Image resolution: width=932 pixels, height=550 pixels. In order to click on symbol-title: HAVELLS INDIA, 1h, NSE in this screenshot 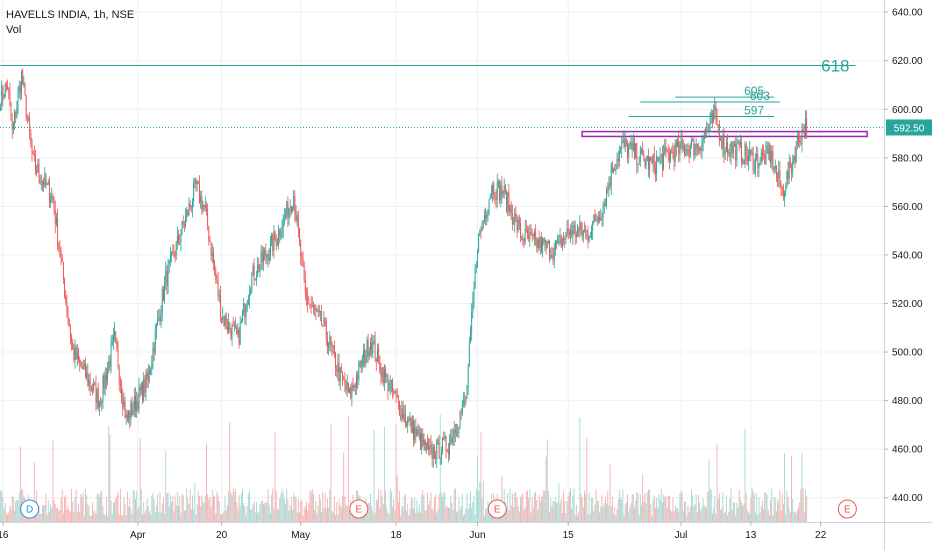, I will do `click(70, 15)`.